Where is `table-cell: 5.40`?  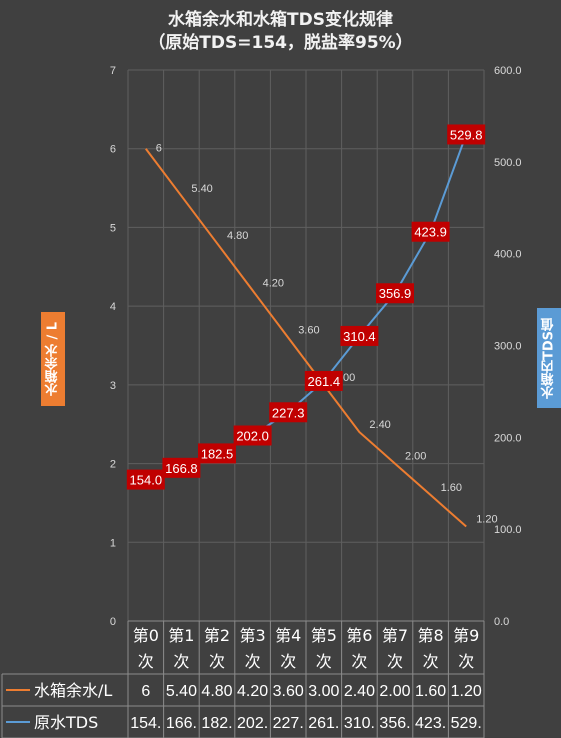 table-cell: 5.40 is located at coordinates (181, 691).